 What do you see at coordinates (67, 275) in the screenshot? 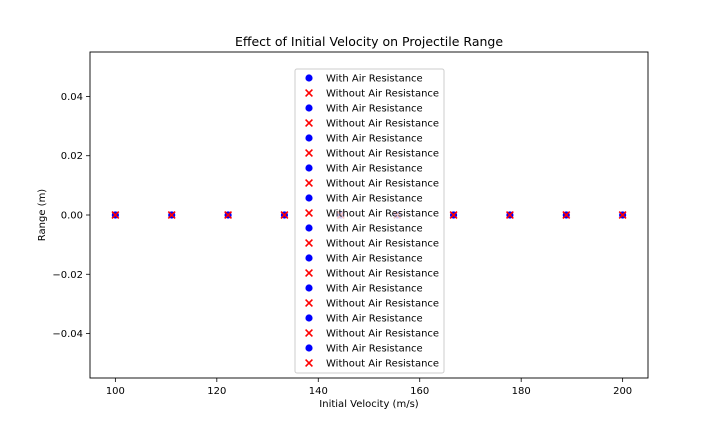
I see `y-tick-label: −0.02` at bounding box center [67, 275].